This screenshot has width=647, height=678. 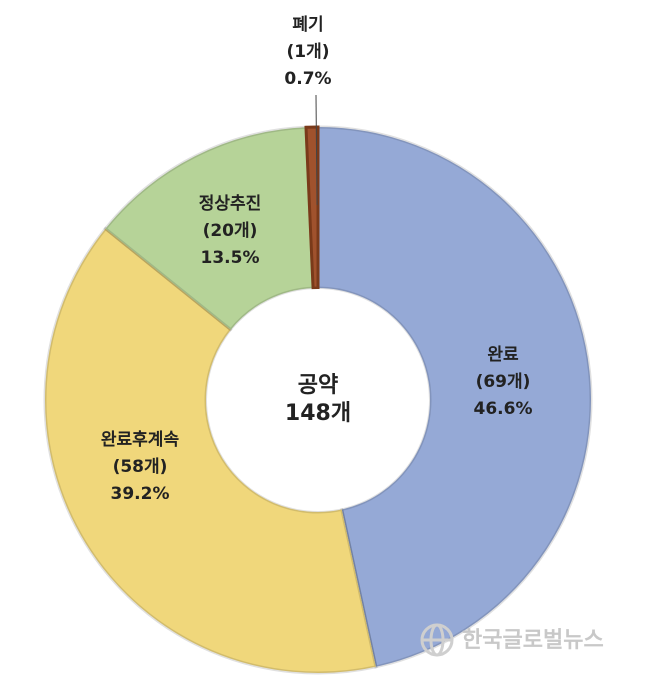 What do you see at coordinates (230, 258) in the screenshot?
I see `segment-percent: 13.5%` at bounding box center [230, 258].